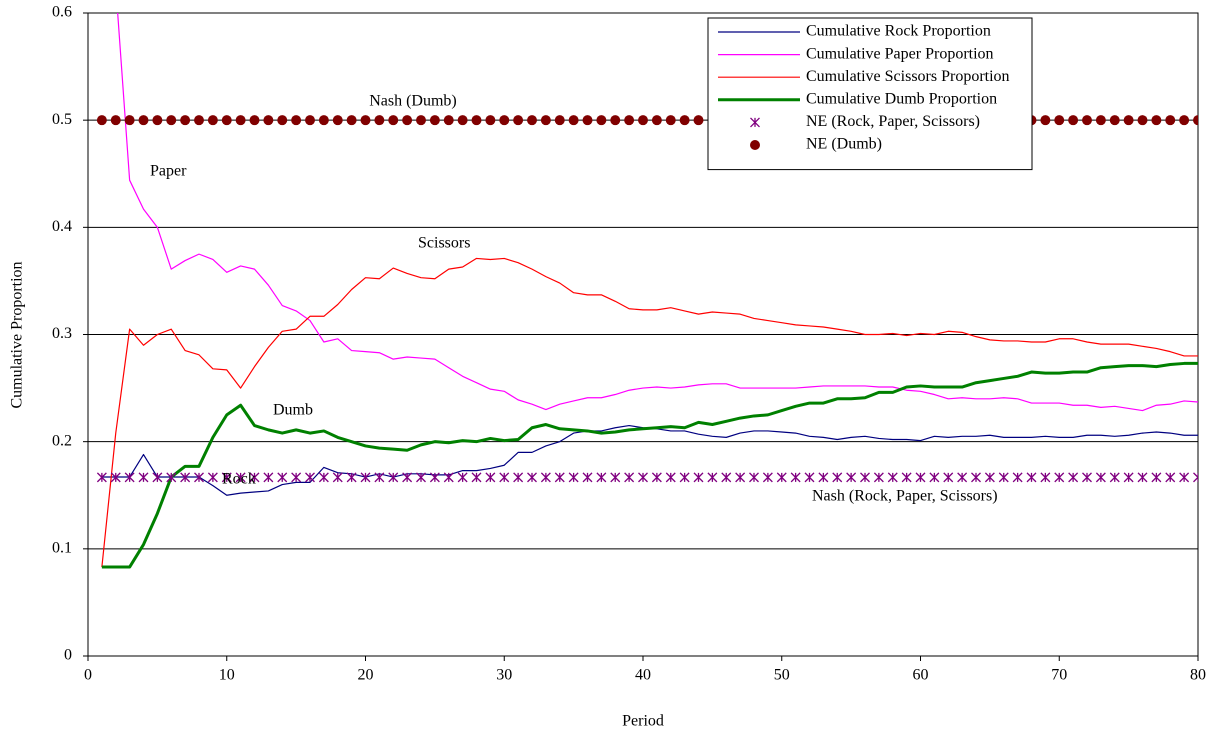 This screenshot has height=740, width=1221. What do you see at coordinates (898, 31) in the screenshot?
I see `legend-label: Cumulative Rock Proportion` at bounding box center [898, 31].